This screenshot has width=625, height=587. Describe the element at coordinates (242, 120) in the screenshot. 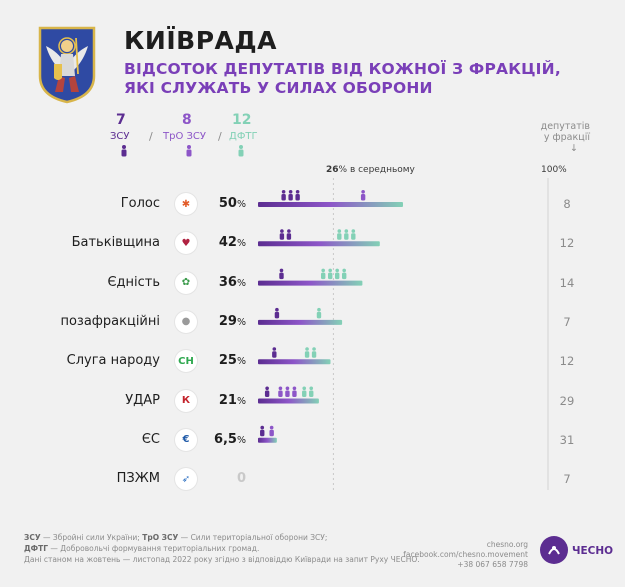

I see `legend-dftg-value: 12` at that location.